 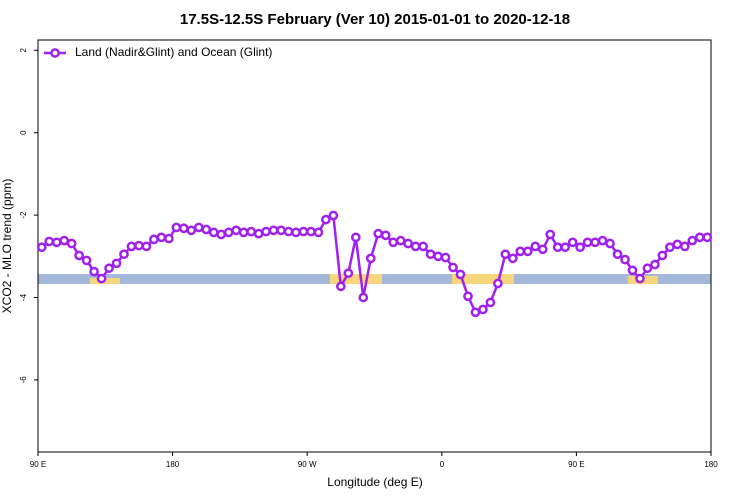 I want to click on legend-label: Land (Nadir&Glint) and Ocean (Glint), so click(x=173, y=52).